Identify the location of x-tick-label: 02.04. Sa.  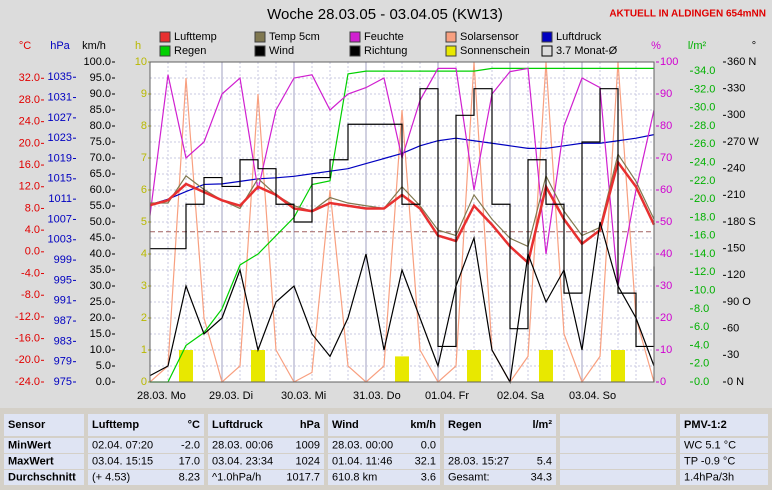
(521, 396).